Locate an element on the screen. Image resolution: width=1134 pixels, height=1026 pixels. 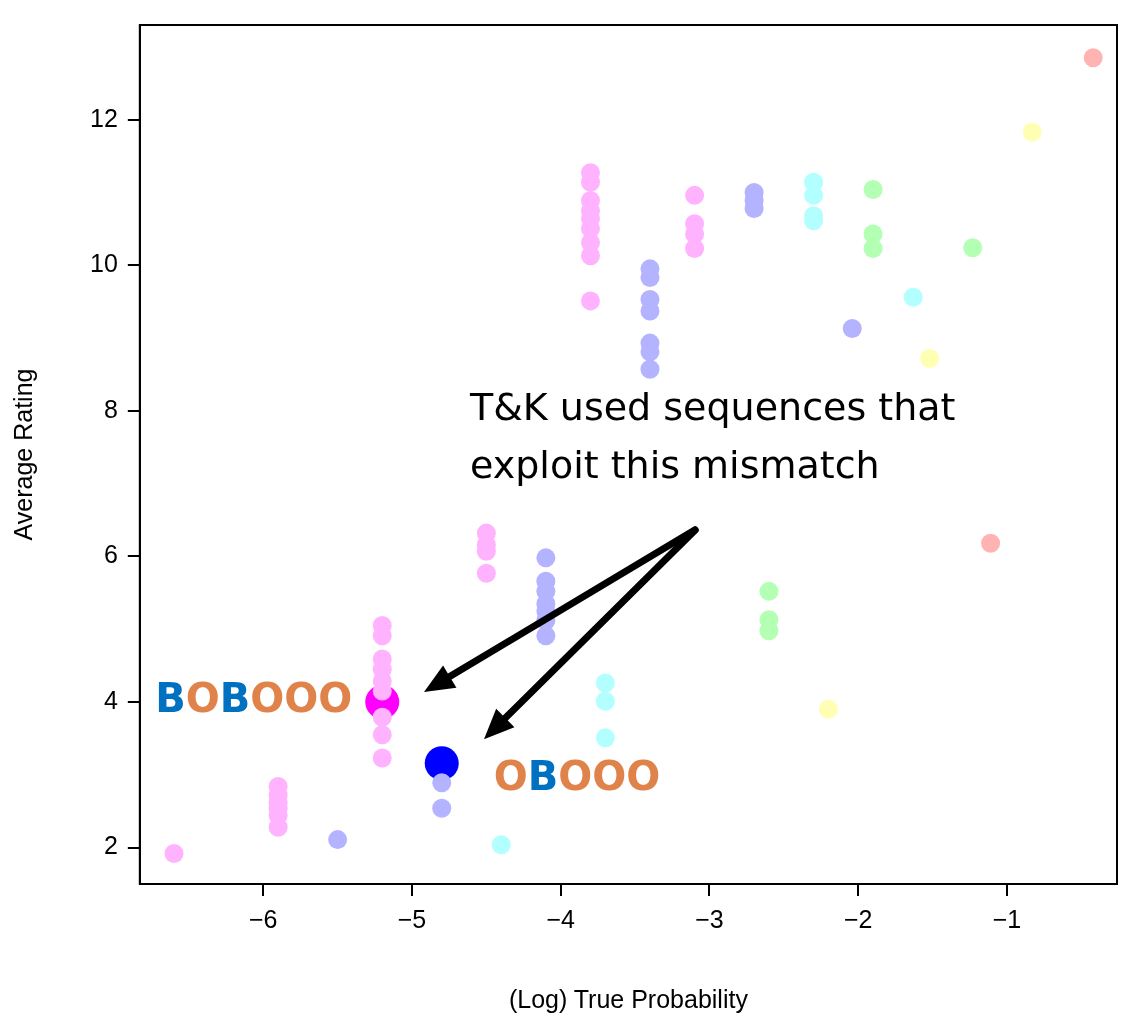
y-tick-label: 8 is located at coordinates (110, 408).